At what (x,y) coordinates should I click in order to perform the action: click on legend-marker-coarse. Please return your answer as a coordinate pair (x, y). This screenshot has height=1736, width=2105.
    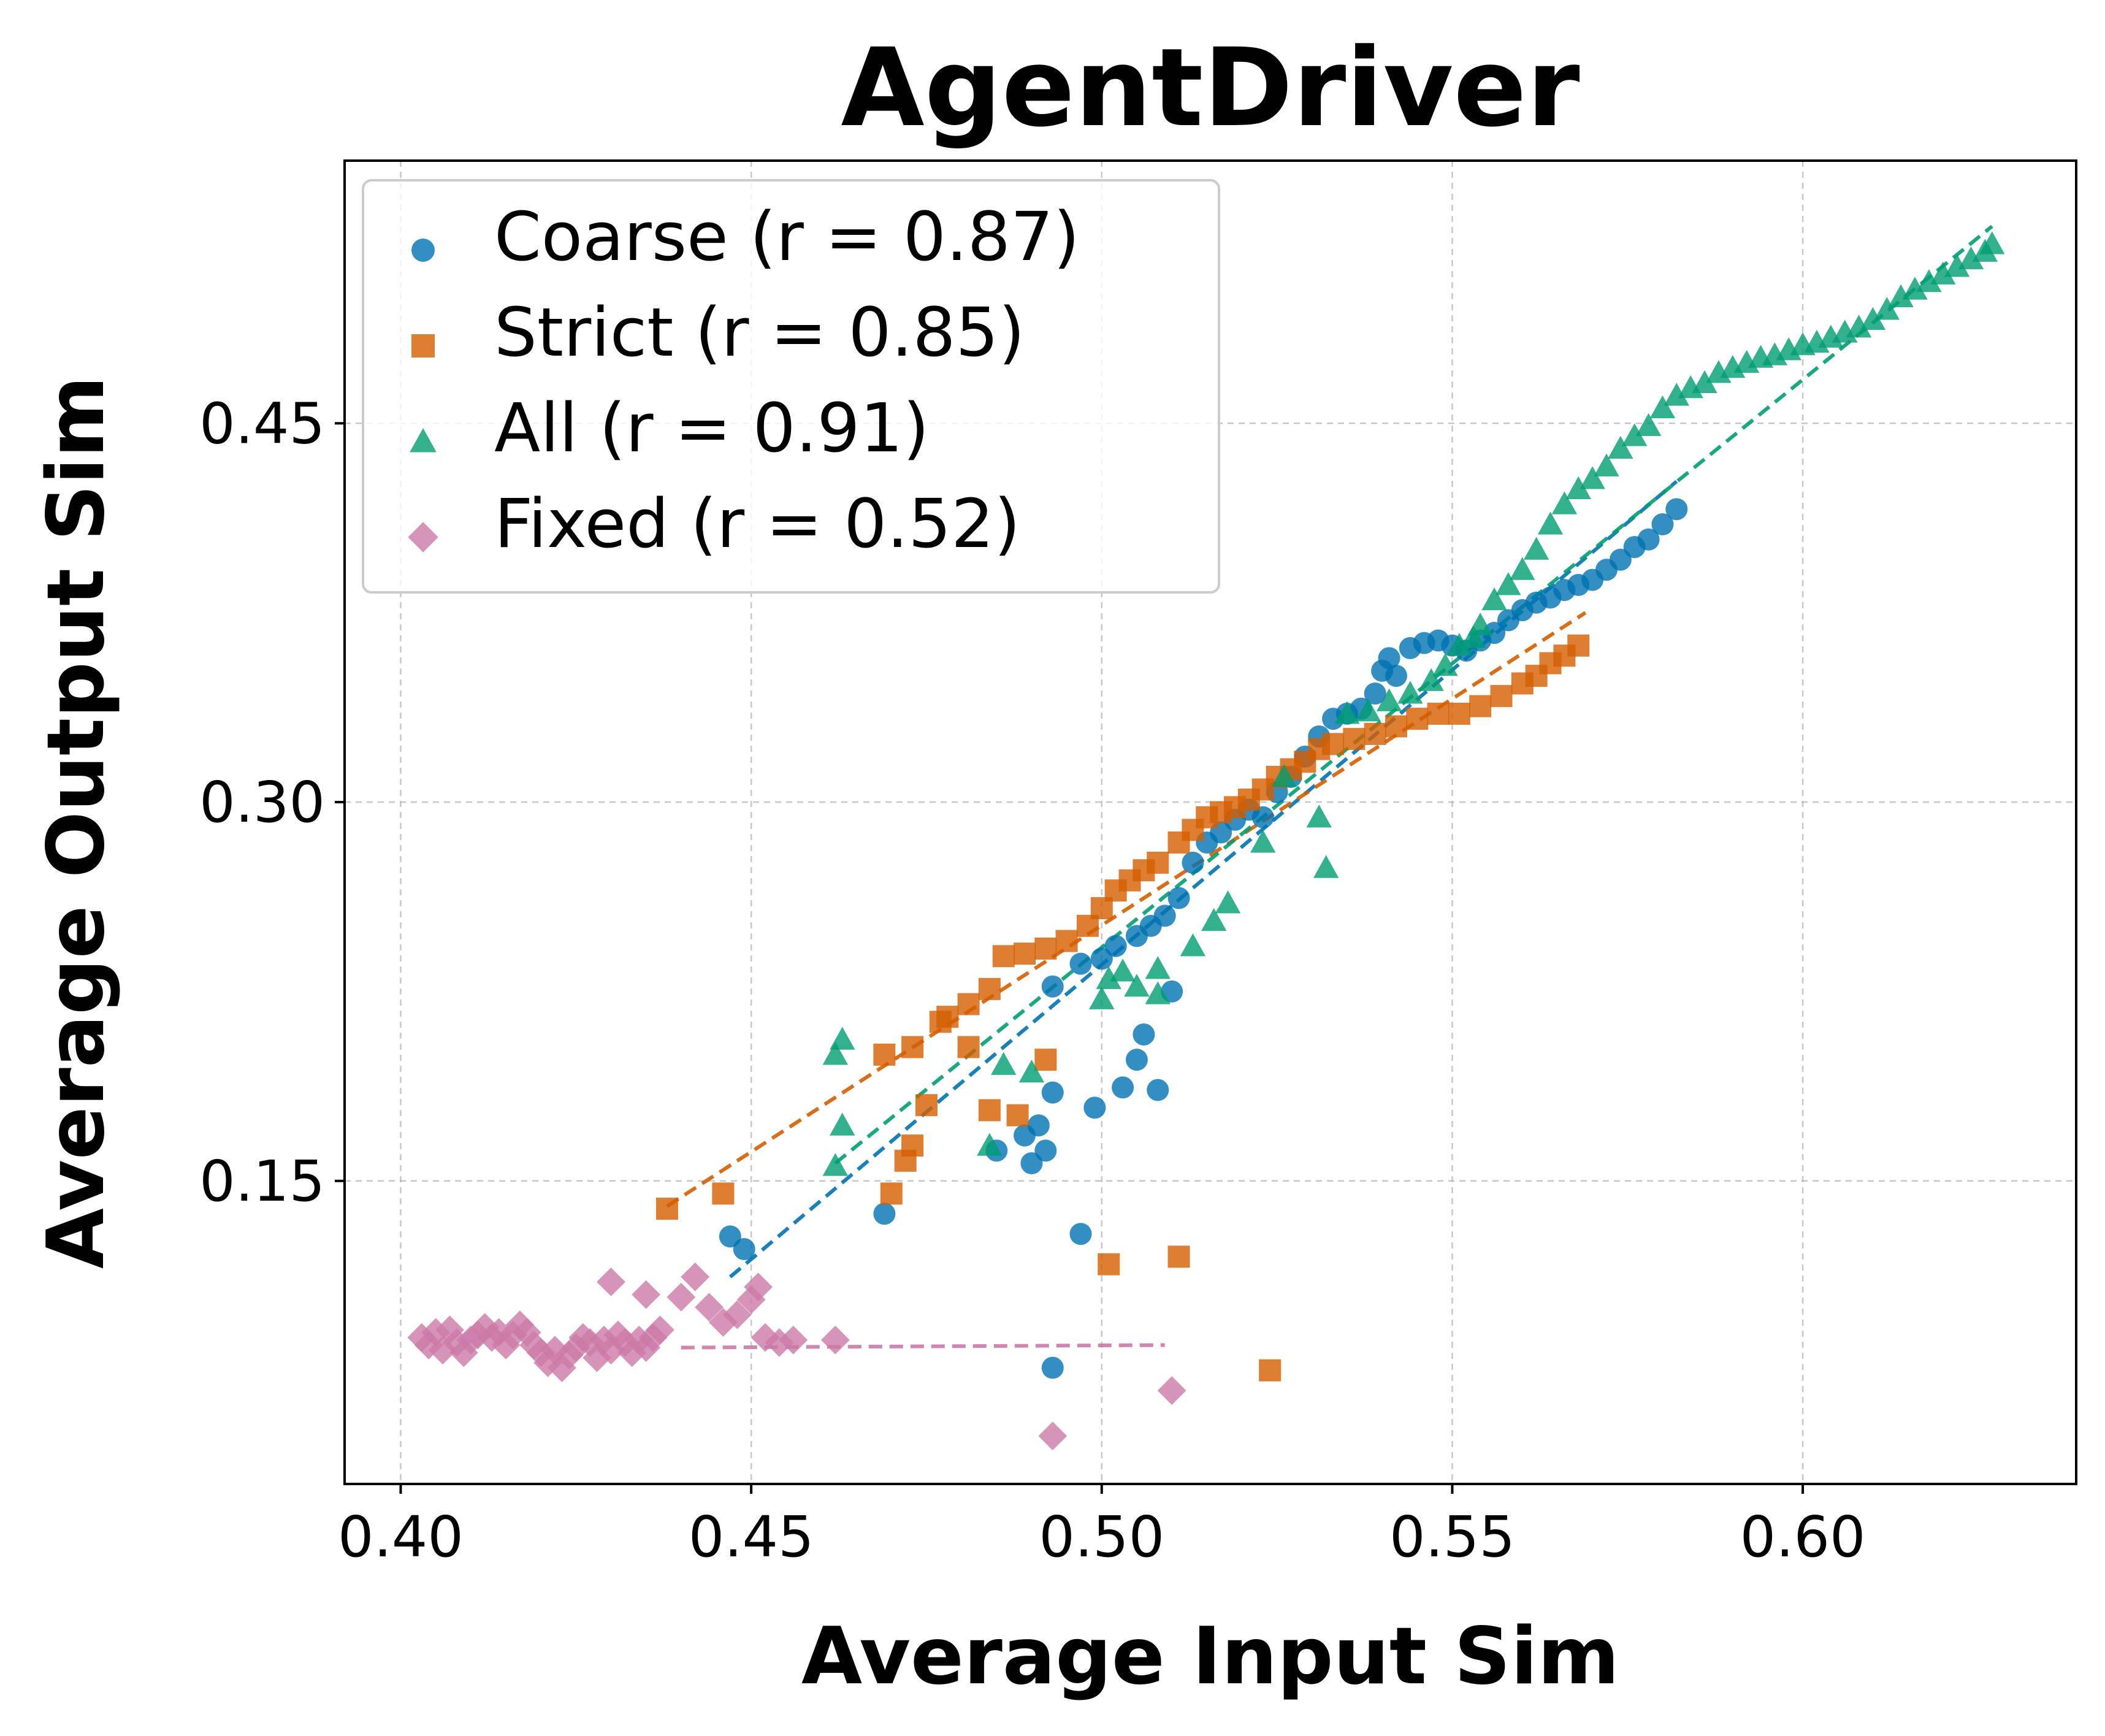
    Looking at the image, I should click on (423, 250).